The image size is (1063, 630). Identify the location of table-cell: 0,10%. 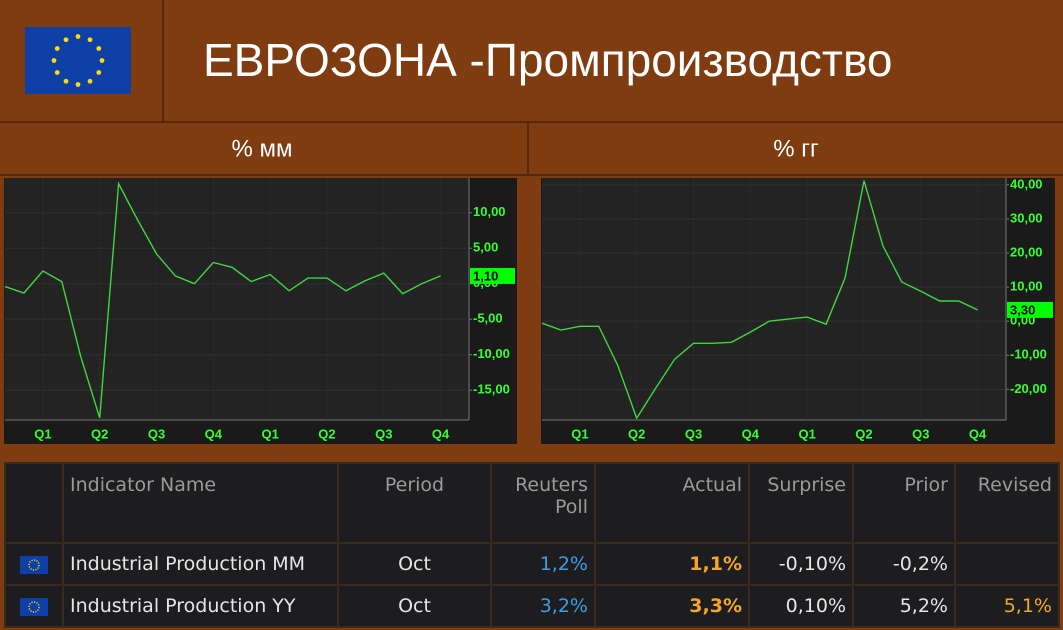
(801, 606).